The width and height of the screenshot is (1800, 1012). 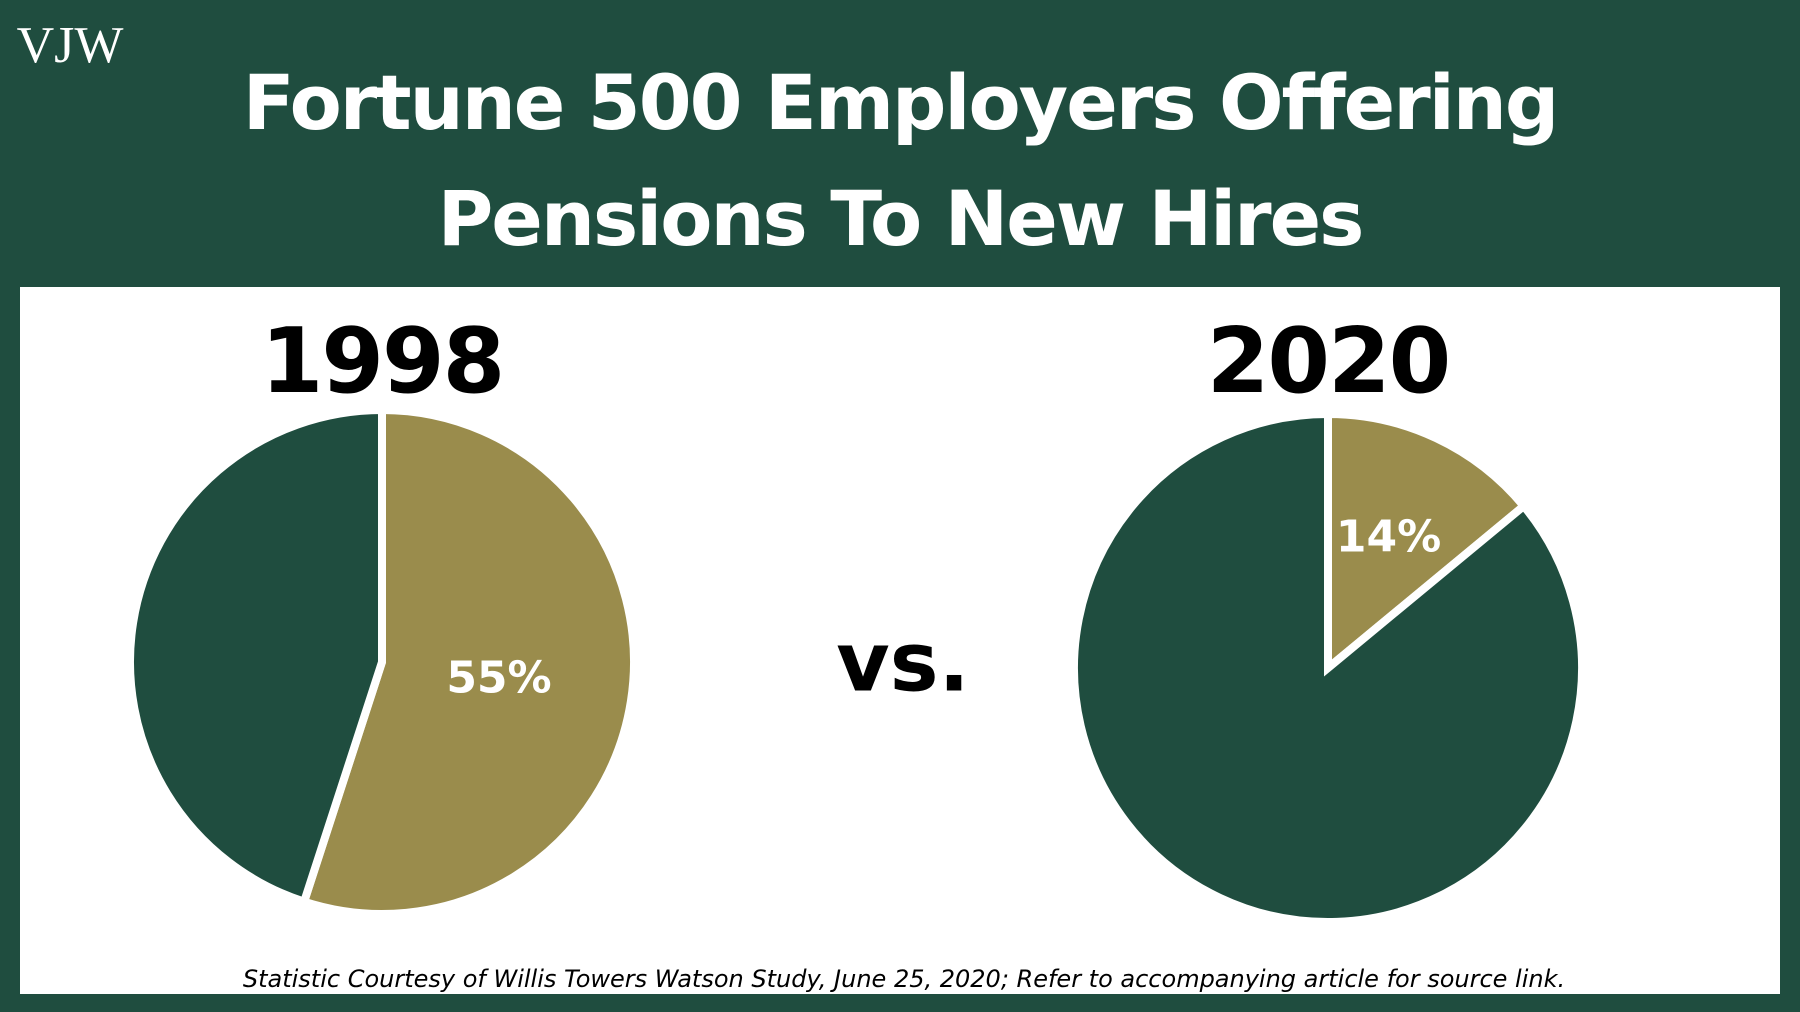 I want to click on pie-title: 2020, so click(x=1328, y=361).